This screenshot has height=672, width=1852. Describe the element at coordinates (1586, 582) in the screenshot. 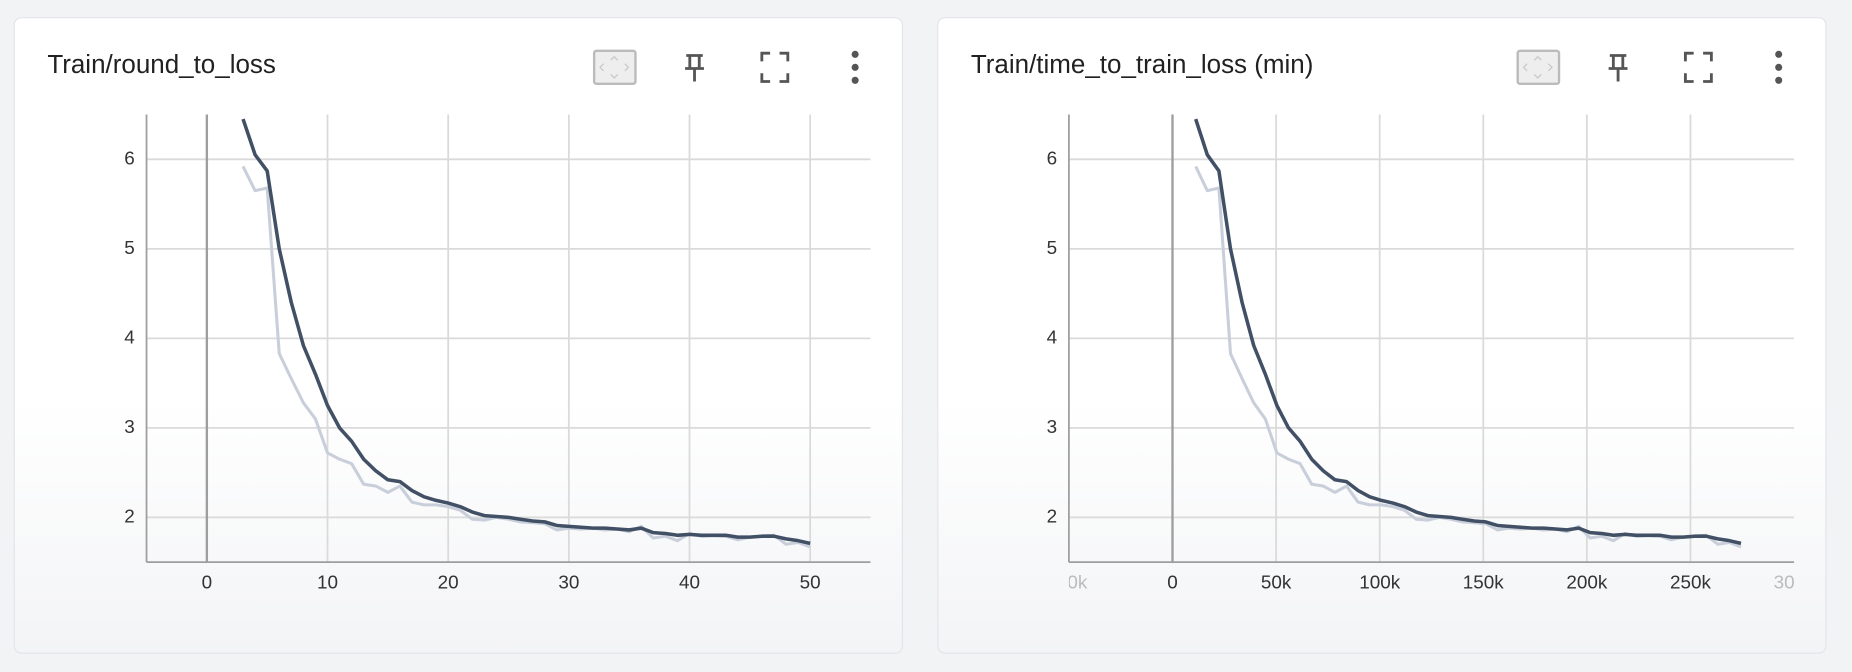

I see `x-tick-label: 200k` at that location.